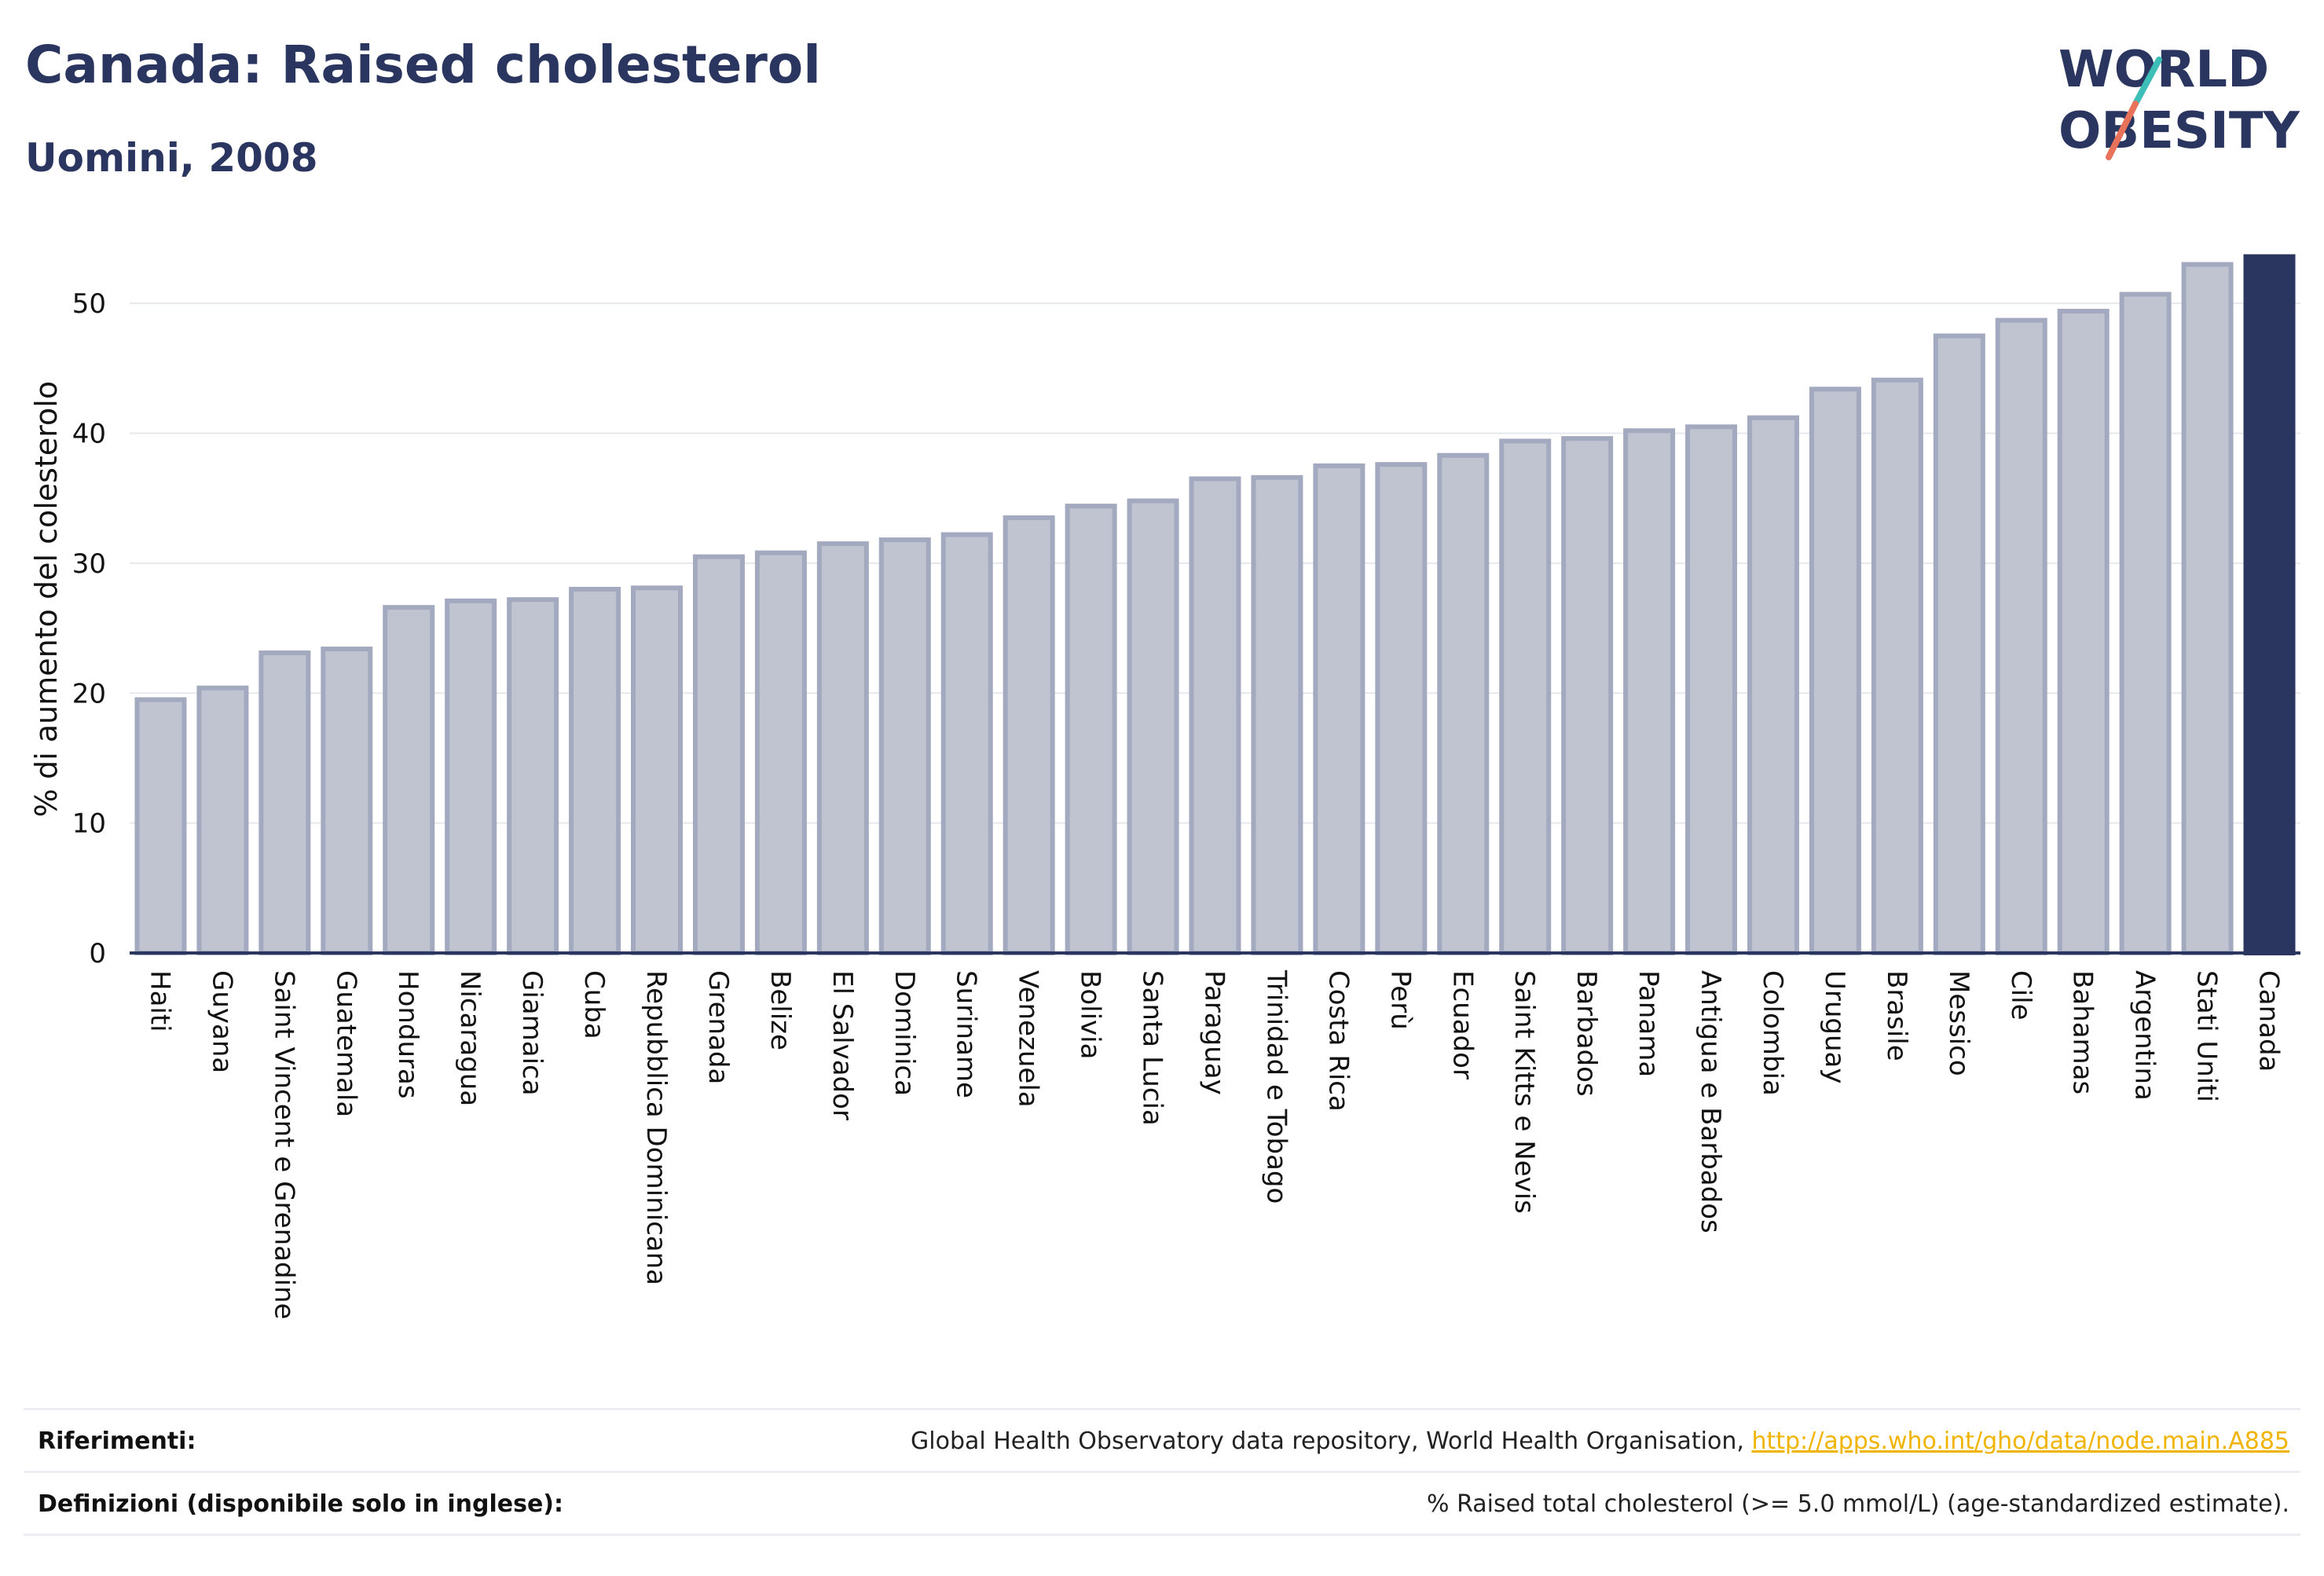 This screenshot has height=1576, width=2324. What do you see at coordinates (2020, 995) in the screenshot?
I see `x-tick-label: Cile` at bounding box center [2020, 995].